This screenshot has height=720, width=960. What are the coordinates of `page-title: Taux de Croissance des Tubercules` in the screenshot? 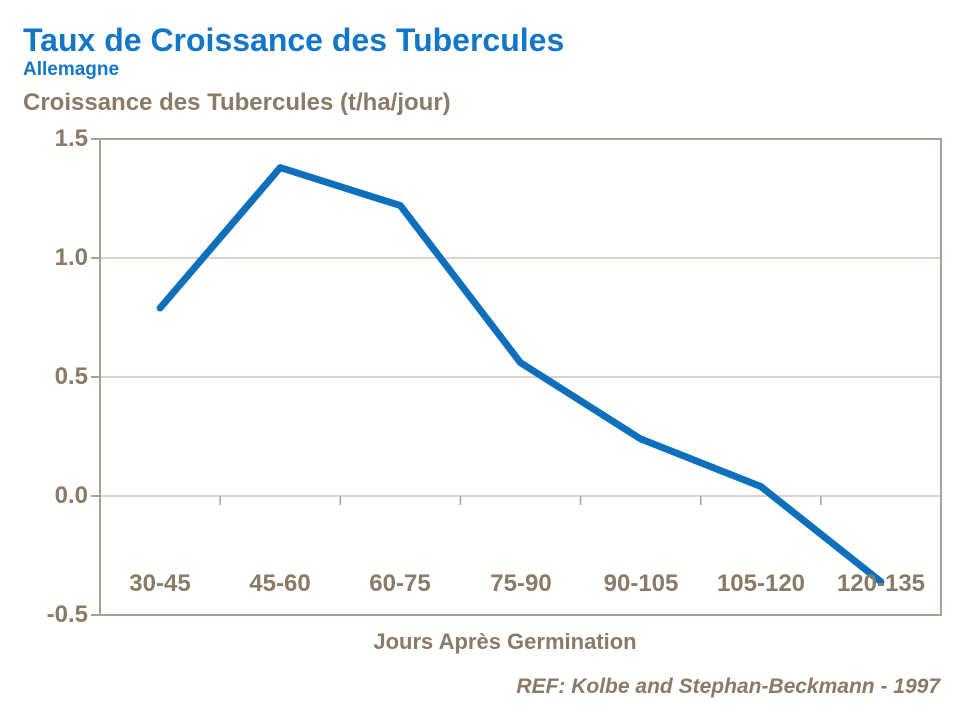 It's located at (294, 40).